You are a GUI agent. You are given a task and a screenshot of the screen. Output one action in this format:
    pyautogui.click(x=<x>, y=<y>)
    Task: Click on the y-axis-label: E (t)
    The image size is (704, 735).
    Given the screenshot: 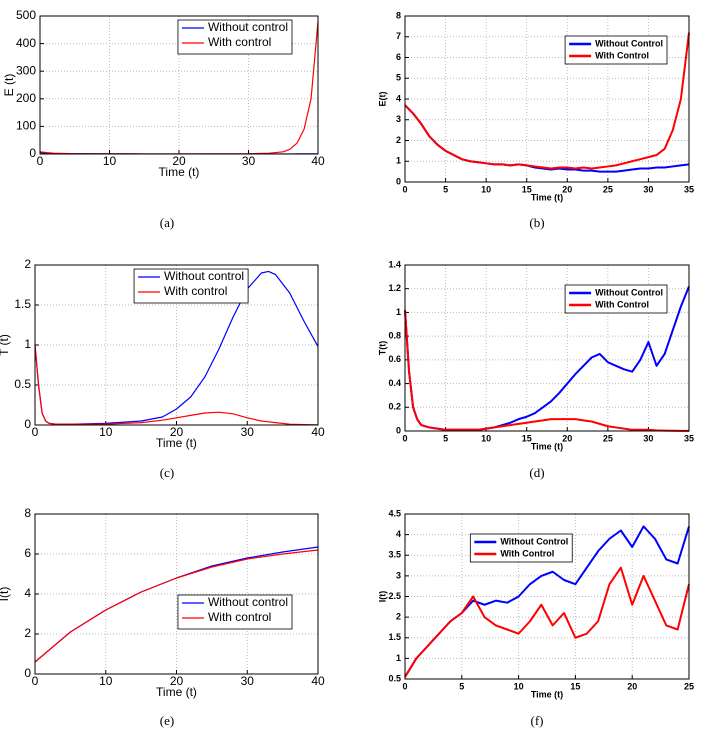 What is the action you would take?
    pyautogui.click(x=9, y=85)
    